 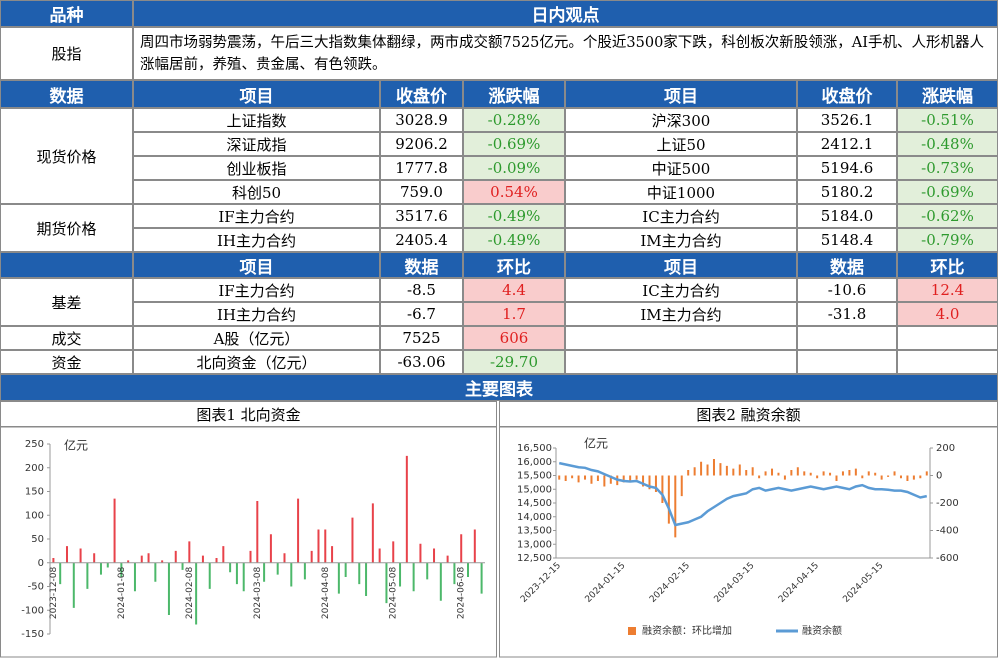 What do you see at coordinates (32, 634) in the screenshot?
I see `y-tick-label: -150` at bounding box center [32, 634].